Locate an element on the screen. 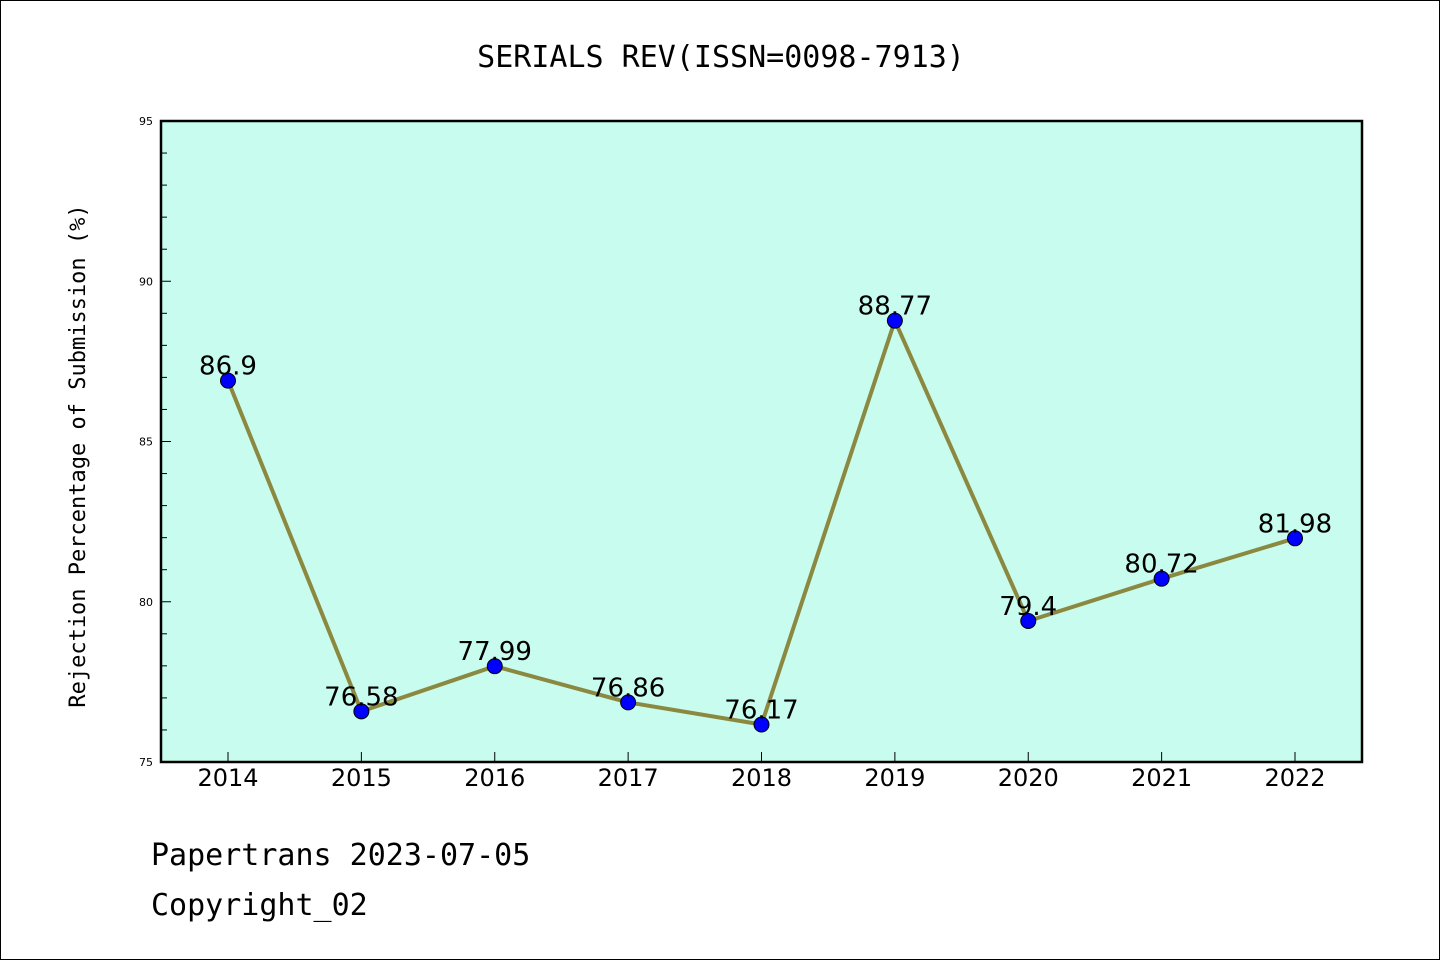 The height and width of the screenshot is (961, 1440). y-tick-label: 85 is located at coordinates (146, 442).